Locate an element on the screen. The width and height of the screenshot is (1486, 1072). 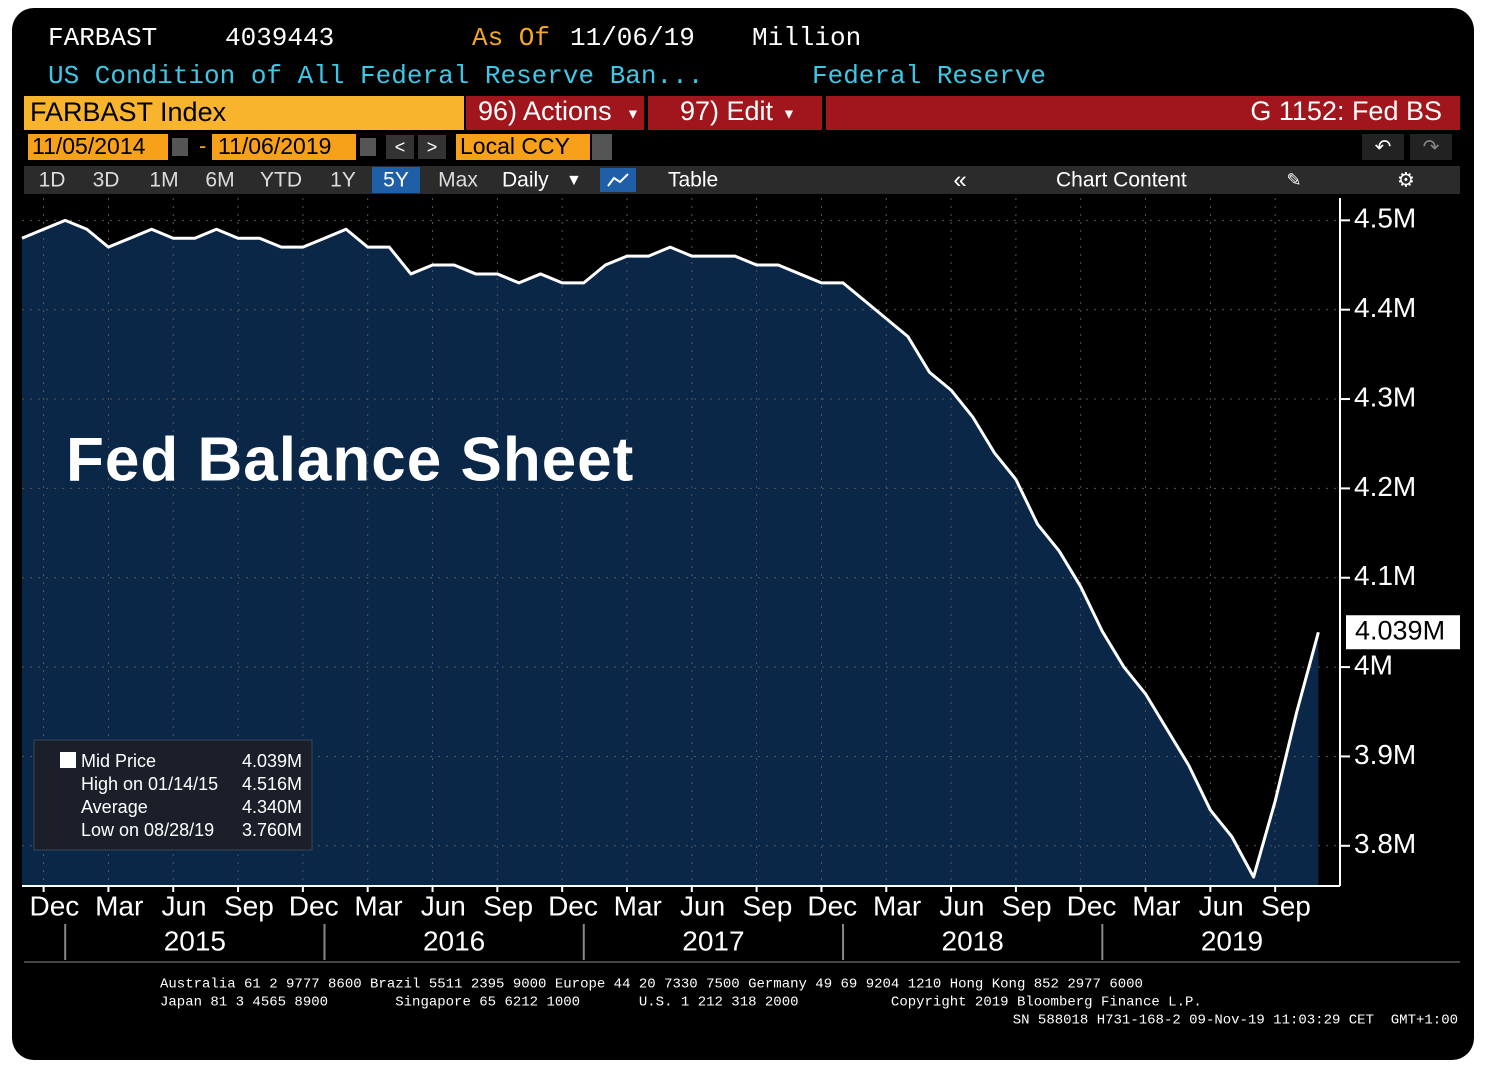
asof-date: 11/06/19 is located at coordinates (632, 38).